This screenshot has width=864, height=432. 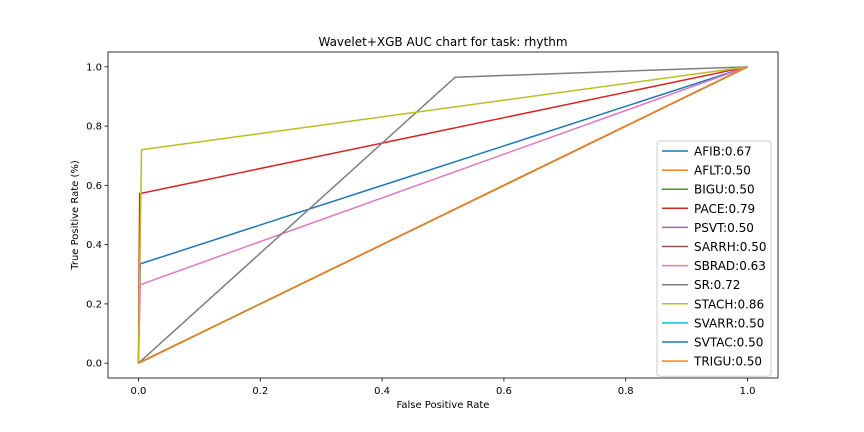 What do you see at coordinates (728, 343) in the screenshot?
I see `legend-label: SVTAC:0.50` at bounding box center [728, 343].